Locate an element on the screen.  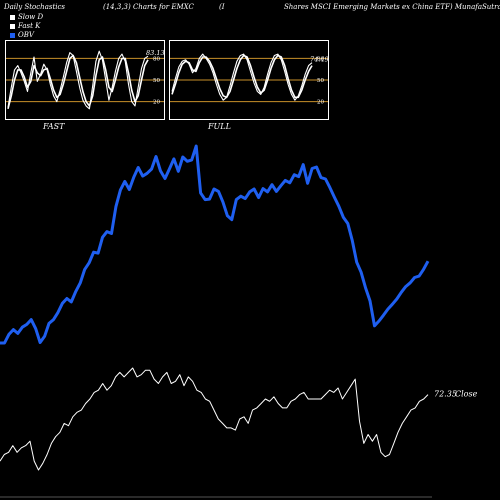
legend-obv-label: OBV is located at coordinates (26, 35).